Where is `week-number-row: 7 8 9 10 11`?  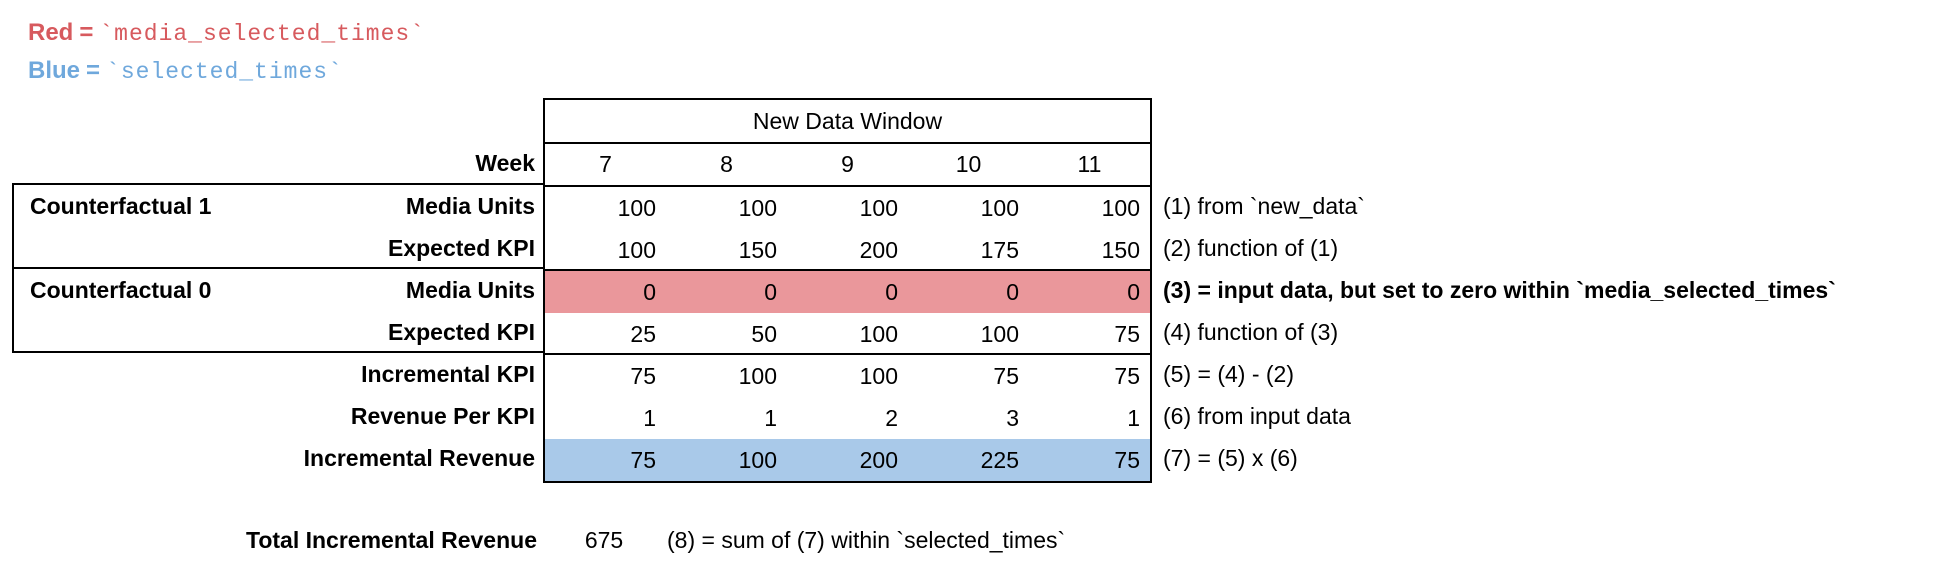
week-number-row: 7 8 9 10 11 is located at coordinates (847, 165).